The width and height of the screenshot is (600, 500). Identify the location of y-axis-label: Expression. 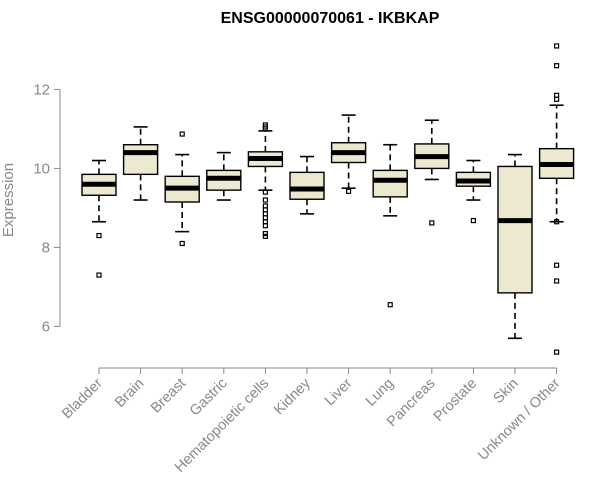
(8, 200).